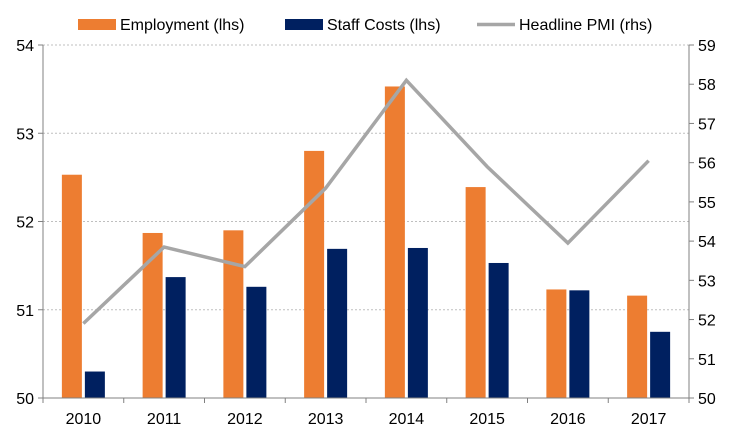 This screenshot has height=440, width=732. Describe the element at coordinates (568, 419) in the screenshot. I see `x-tick-label: 2016` at that location.